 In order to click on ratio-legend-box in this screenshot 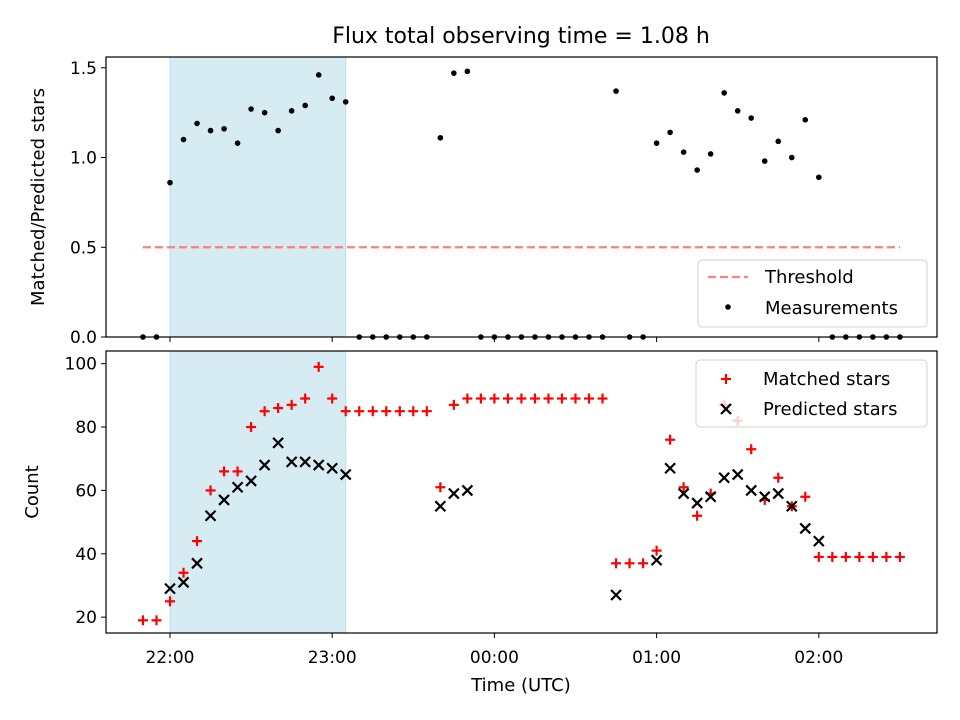, I will do `click(812, 293)`.